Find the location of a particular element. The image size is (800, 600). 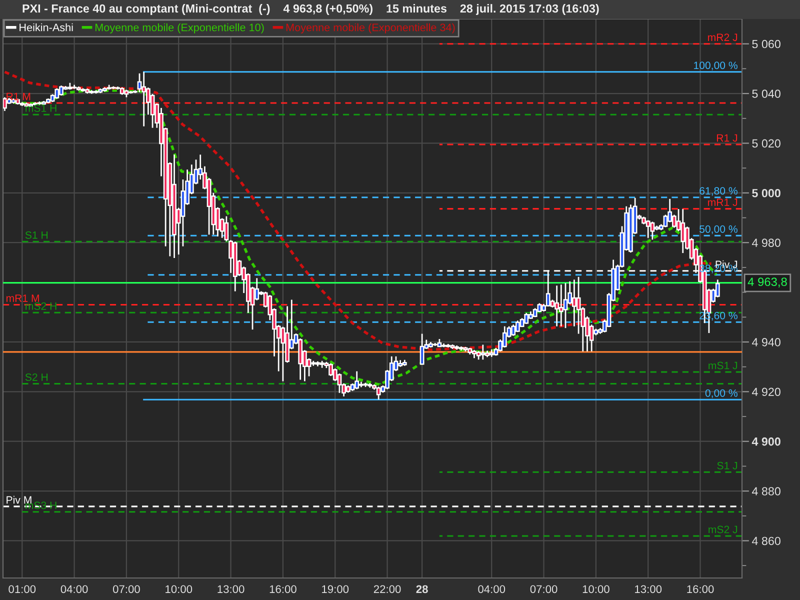

series-label: S1 H is located at coordinates (36, 235).